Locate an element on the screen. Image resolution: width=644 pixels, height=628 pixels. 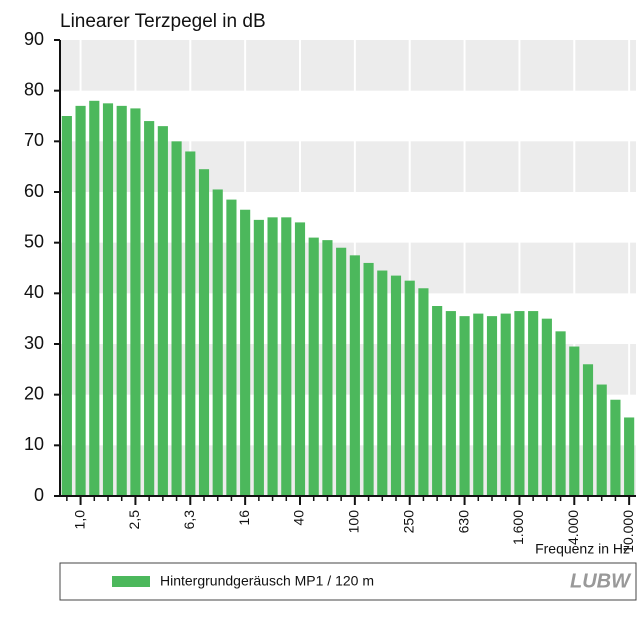
y-tick-label: 20 is located at coordinates (34, 393).